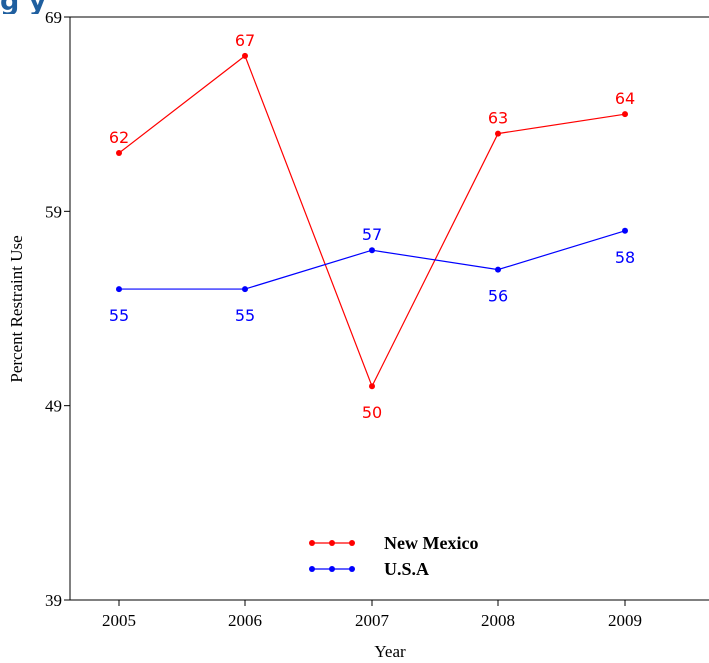  Describe the element at coordinates (393, 556) in the screenshot. I see `legend: New Mexico U.S.A` at that location.